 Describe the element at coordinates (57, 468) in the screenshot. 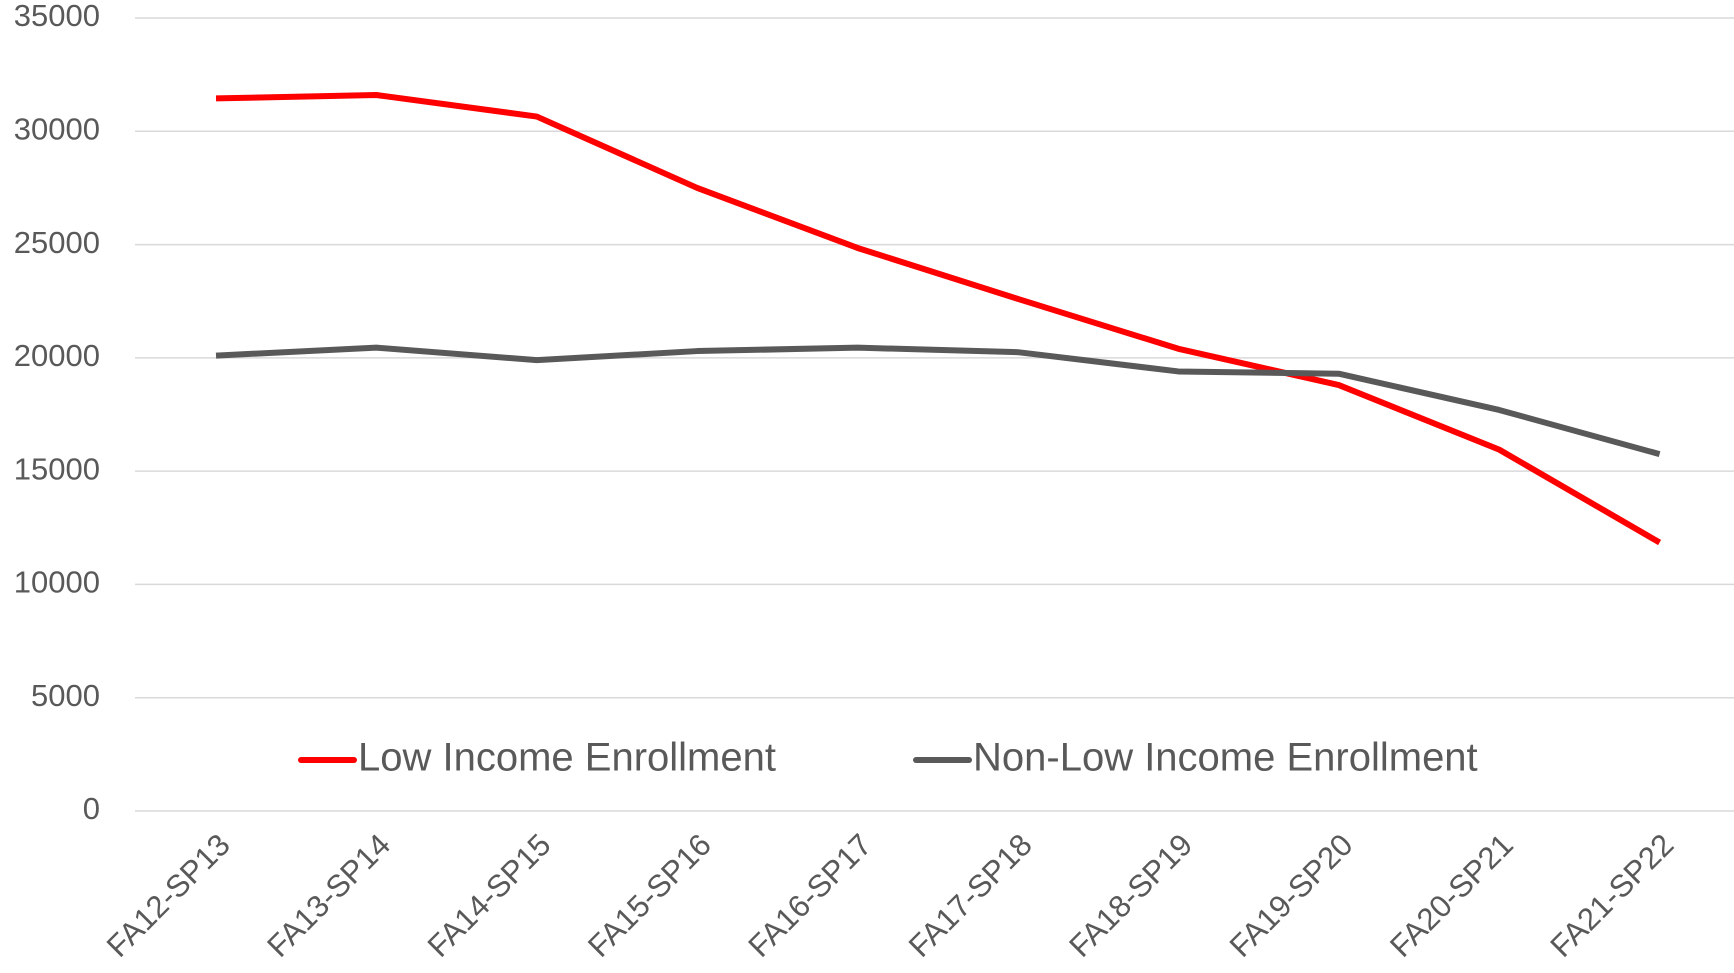

I see `y-tick-label: 15000` at that location.